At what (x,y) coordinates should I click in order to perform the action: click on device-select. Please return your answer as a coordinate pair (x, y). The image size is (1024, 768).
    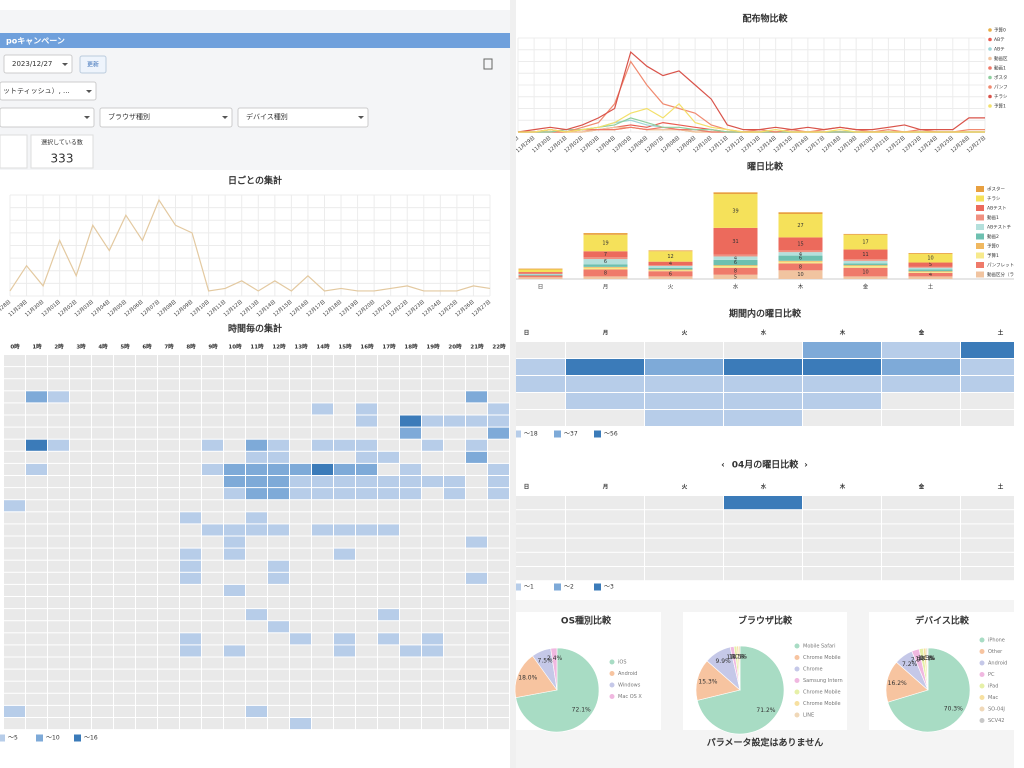
    Looking at the image, I should click on (303, 117).